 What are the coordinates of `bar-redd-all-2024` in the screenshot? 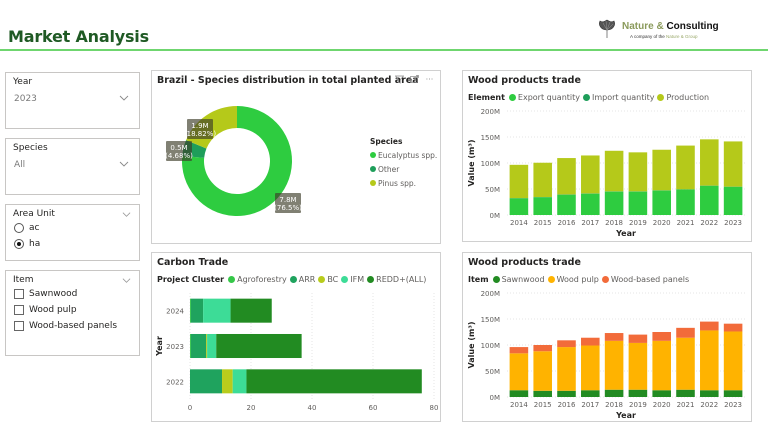 It's located at (251, 310).